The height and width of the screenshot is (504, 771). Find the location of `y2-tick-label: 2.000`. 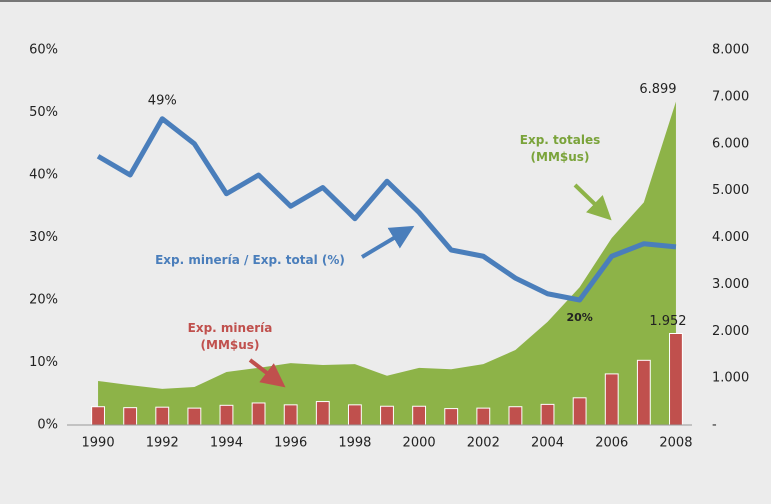

y2-tick-label: 2.000 is located at coordinates (730, 331).